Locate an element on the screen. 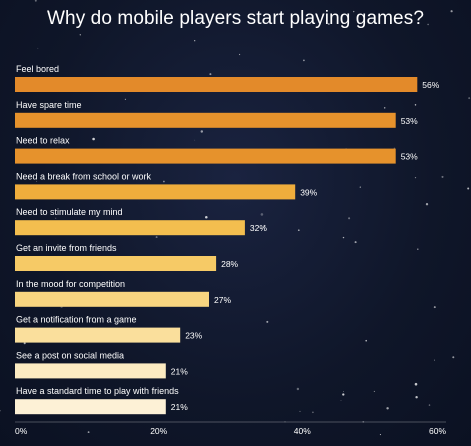 Image resolution: width=471 pixels, height=446 pixels. data-label: 39% is located at coordinates (308, 192).